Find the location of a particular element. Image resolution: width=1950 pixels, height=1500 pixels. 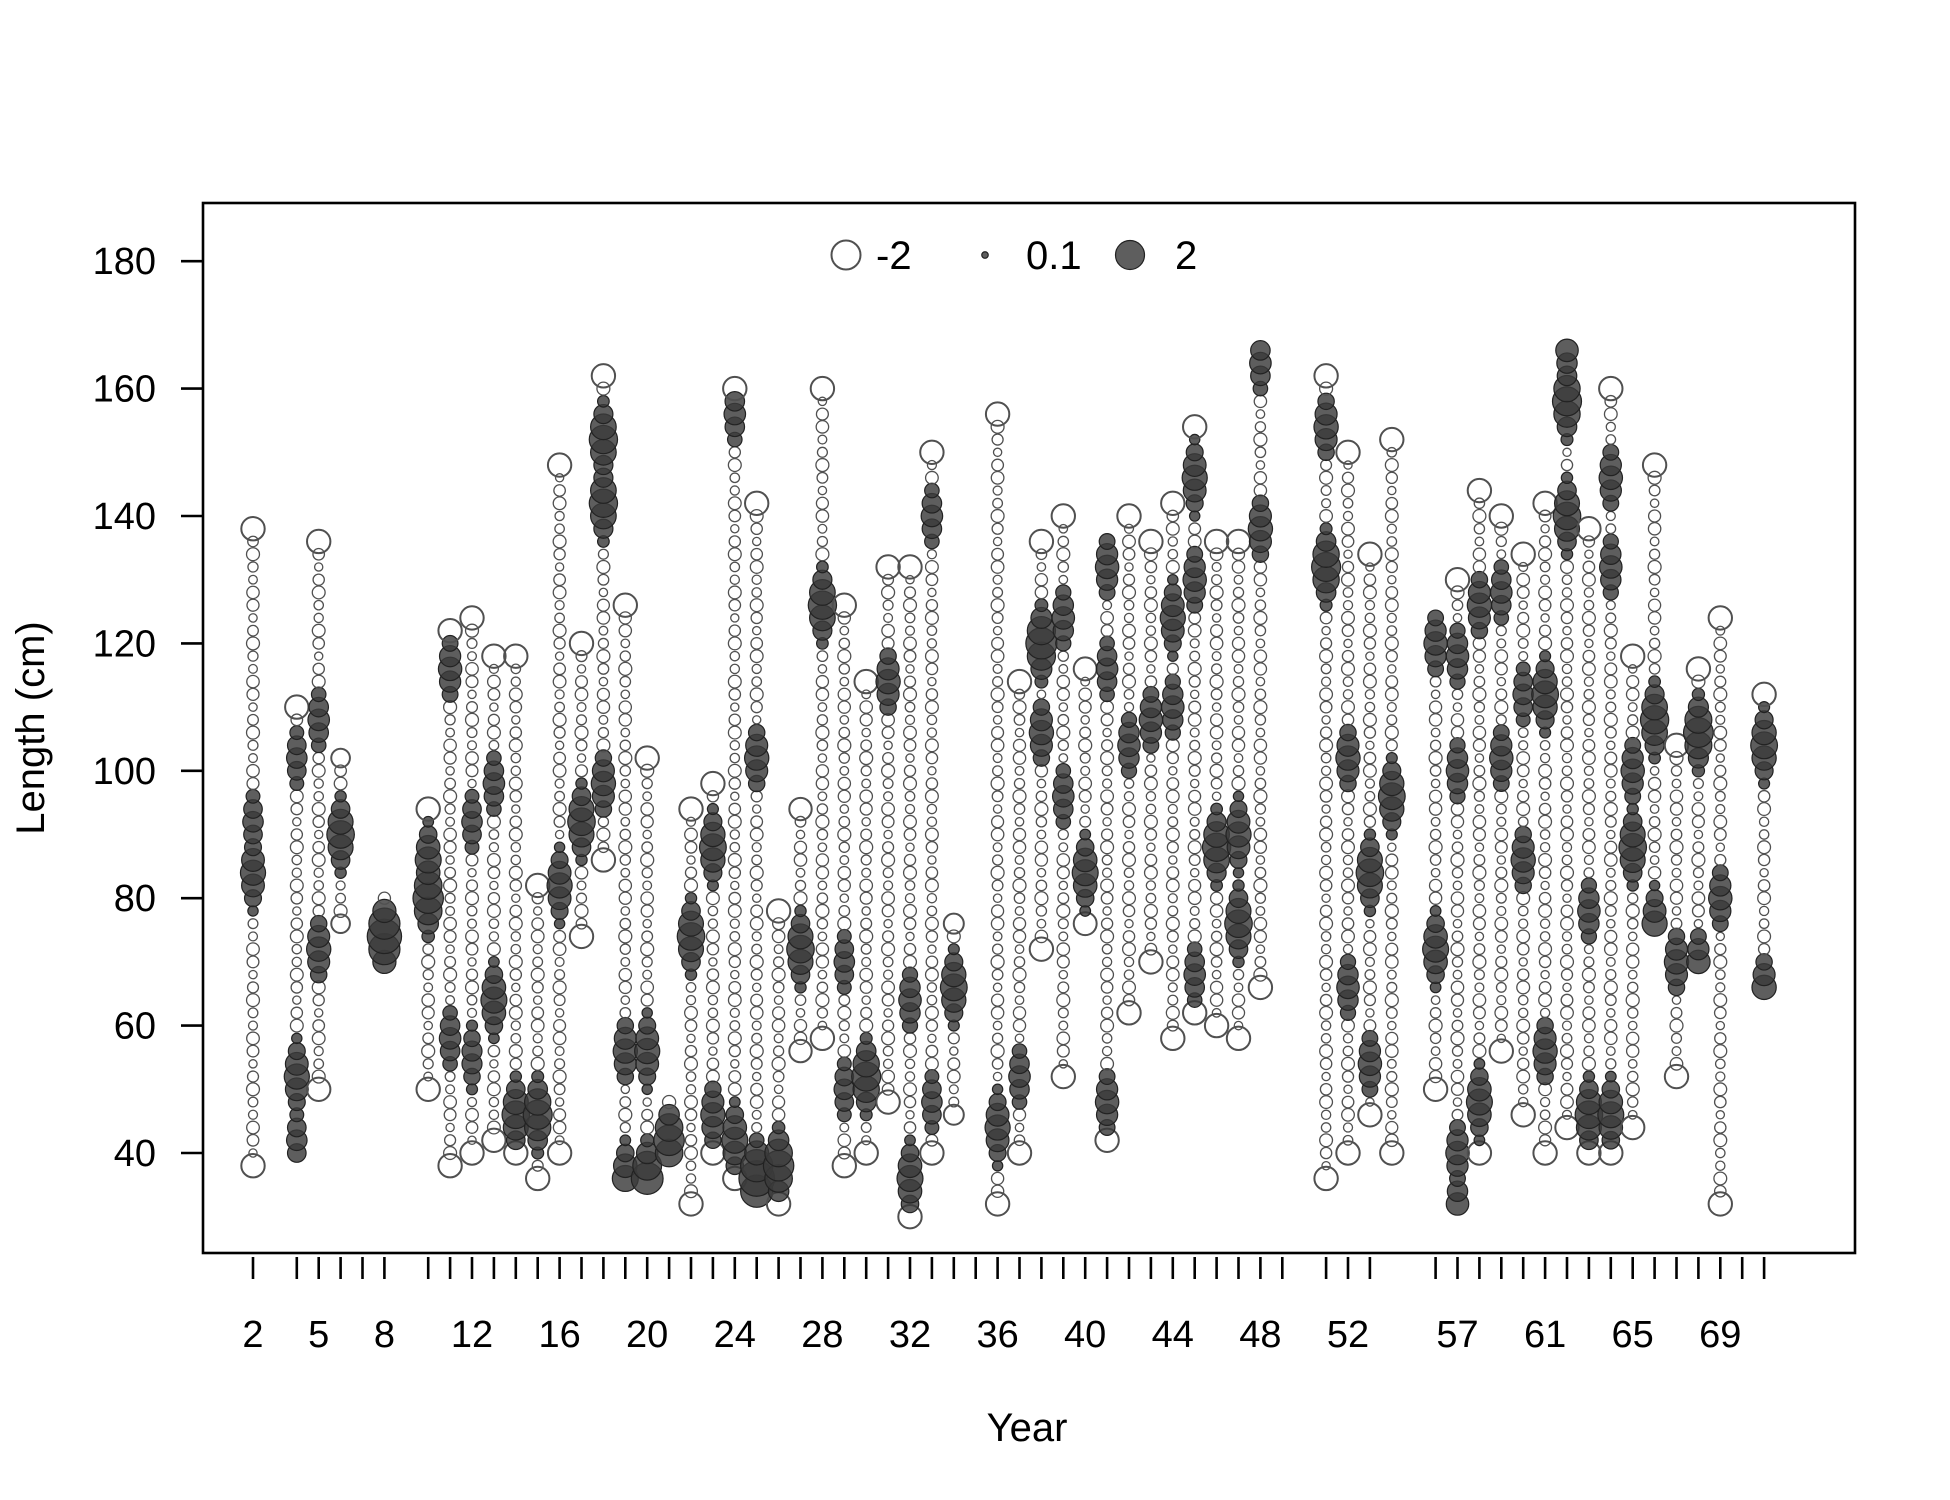

year-32-column is located at coordinates (910, 892).